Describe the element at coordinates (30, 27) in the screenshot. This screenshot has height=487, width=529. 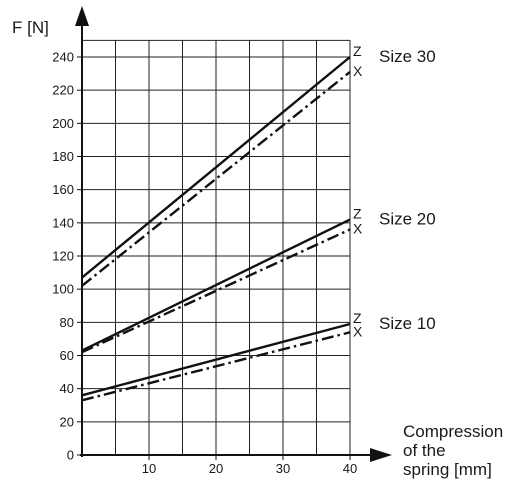
I see `y-axis-title: F [N]` at that location.